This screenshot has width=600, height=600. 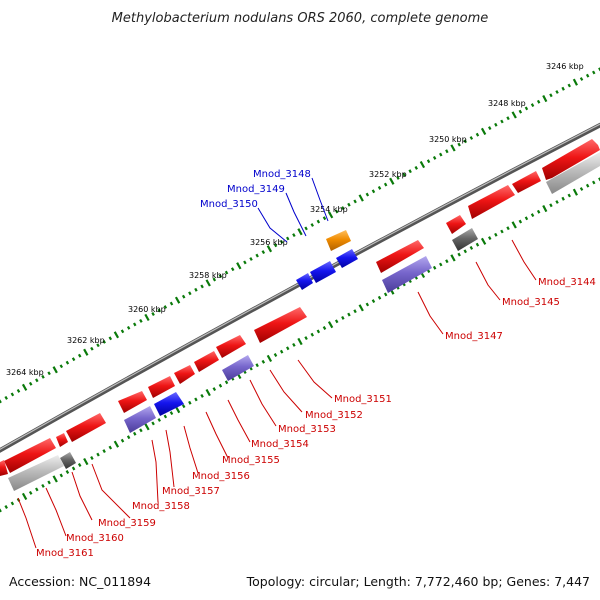 I want to click on gene-label: Mnod_3144, so click(x=567, y=282).